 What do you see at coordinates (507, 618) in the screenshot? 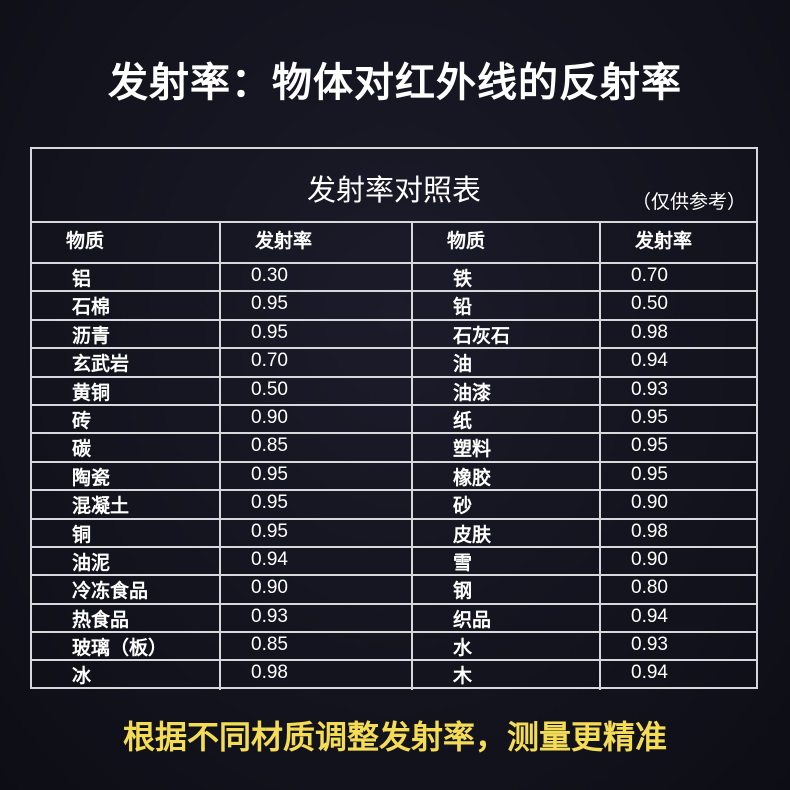
I see `material-cell: 织品` at bounding box center [507, 618].